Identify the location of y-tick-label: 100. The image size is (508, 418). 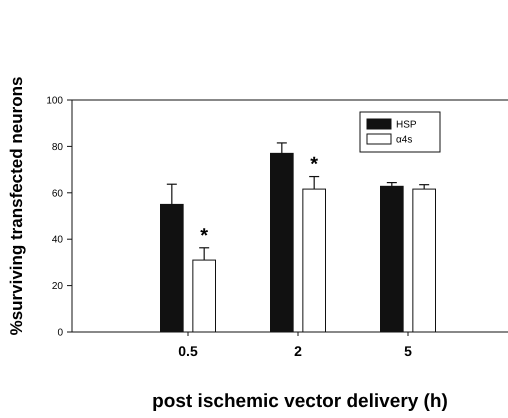
(55, 101).